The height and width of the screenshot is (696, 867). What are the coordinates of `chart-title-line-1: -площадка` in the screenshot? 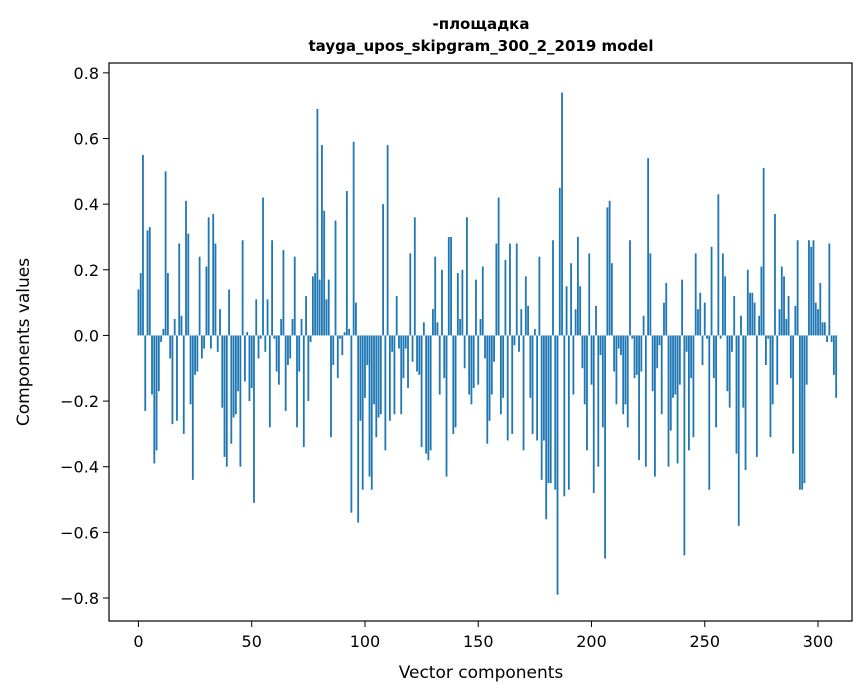 It's located at (480, 24).